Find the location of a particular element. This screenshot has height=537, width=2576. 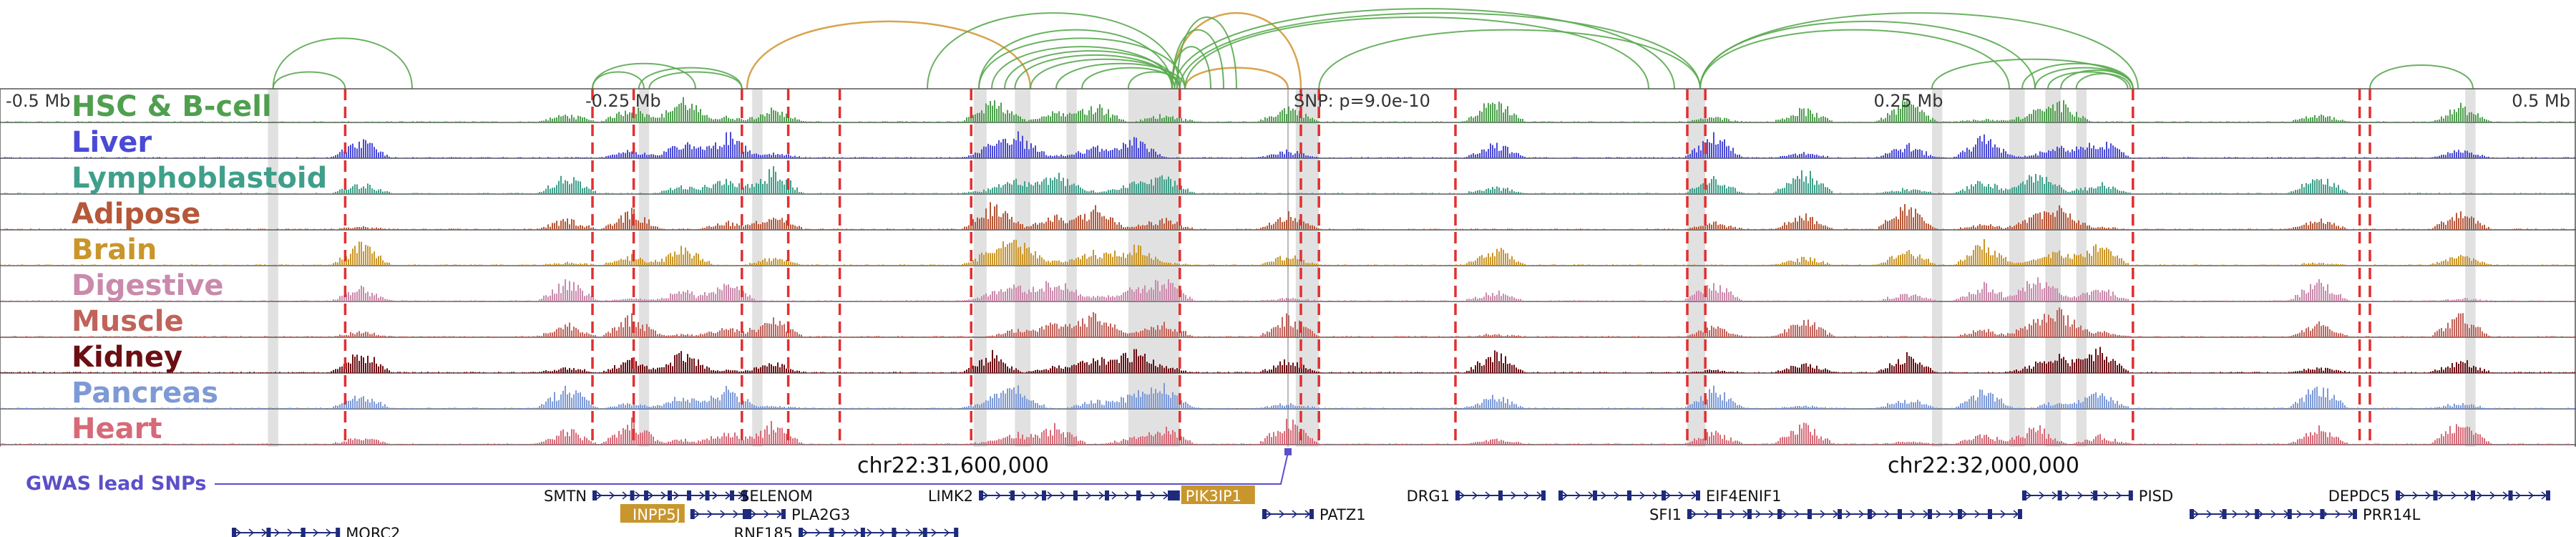

gwas-track: GWAS lead SNPs is located at coordinates (659, 471).